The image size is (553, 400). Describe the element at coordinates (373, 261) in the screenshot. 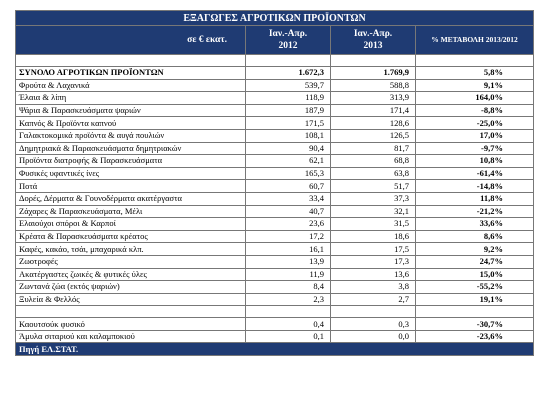

I see `value-2013: 17,3` at that location.